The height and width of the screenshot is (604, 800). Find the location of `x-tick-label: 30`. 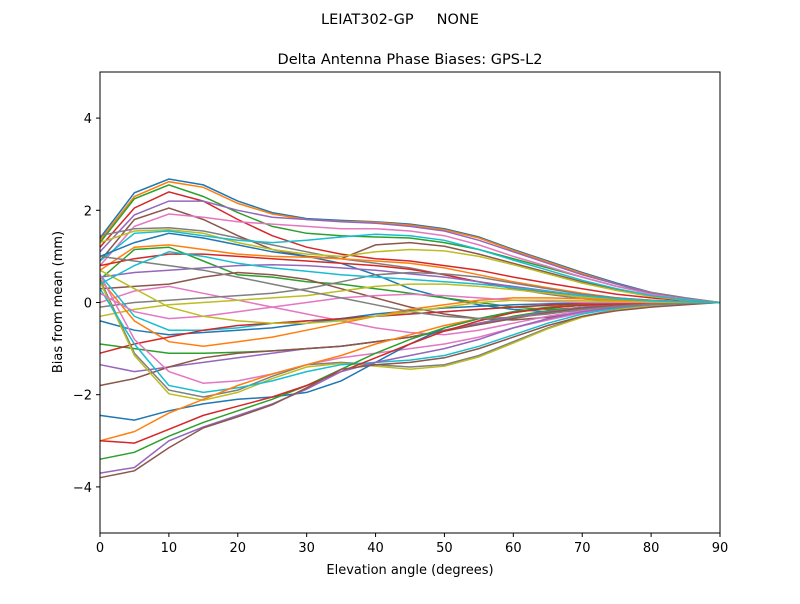

x-tick-label: 30 is located at coordinates (306, 548).